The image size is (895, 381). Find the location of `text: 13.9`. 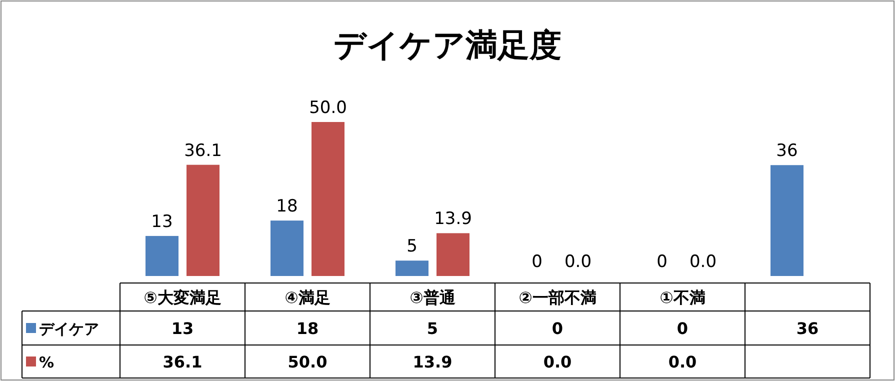

text: 13.9 is located at coordinates (453, 219).